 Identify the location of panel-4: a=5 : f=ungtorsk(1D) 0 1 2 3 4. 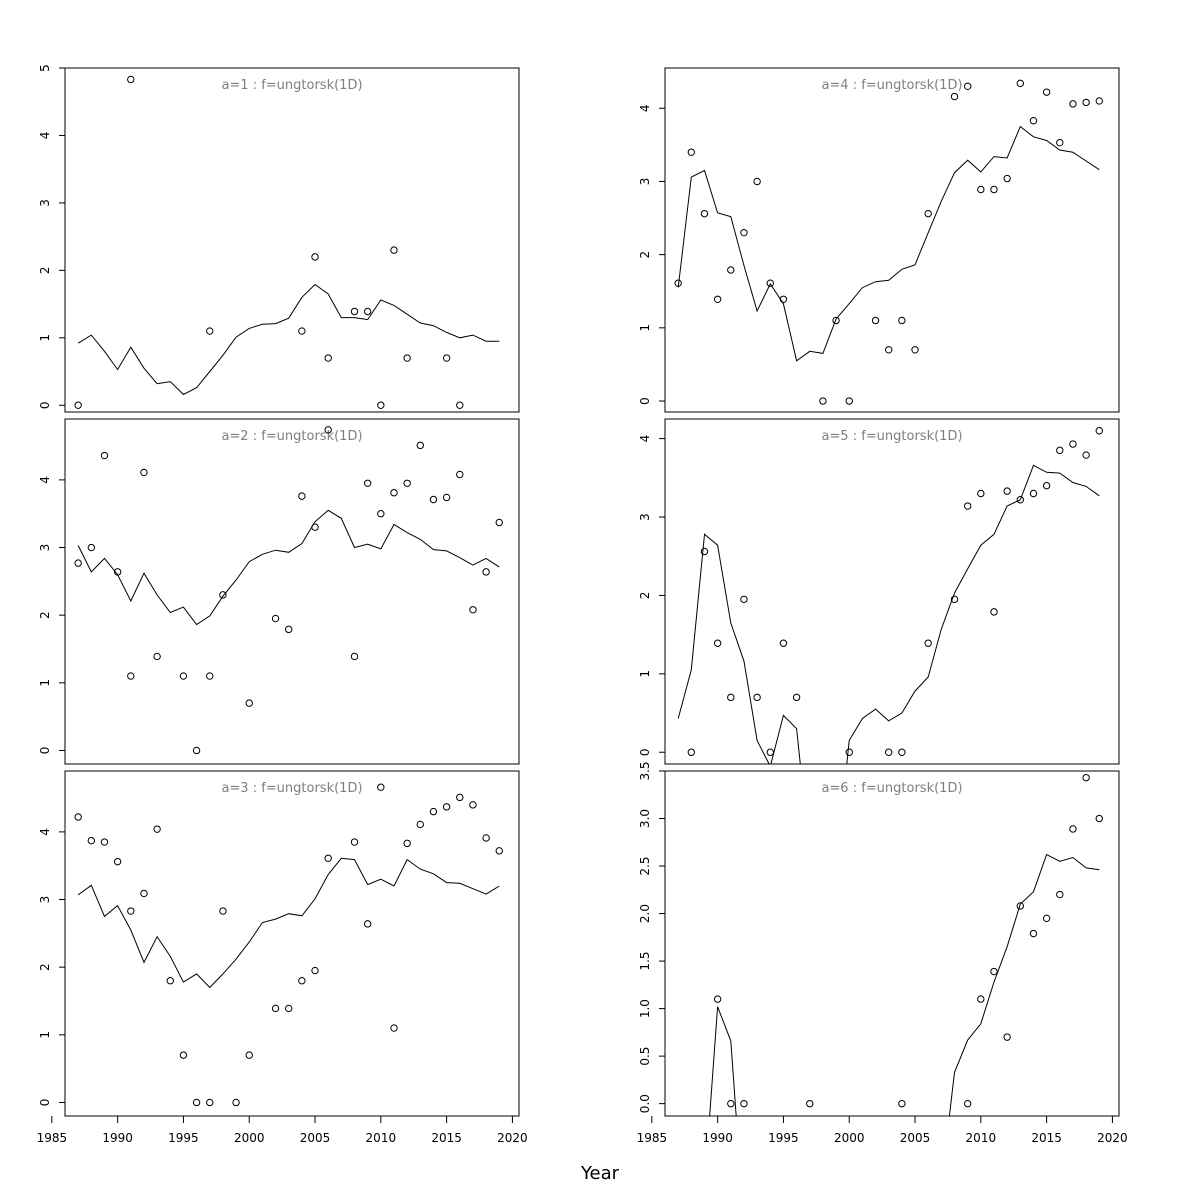
(879, 591).